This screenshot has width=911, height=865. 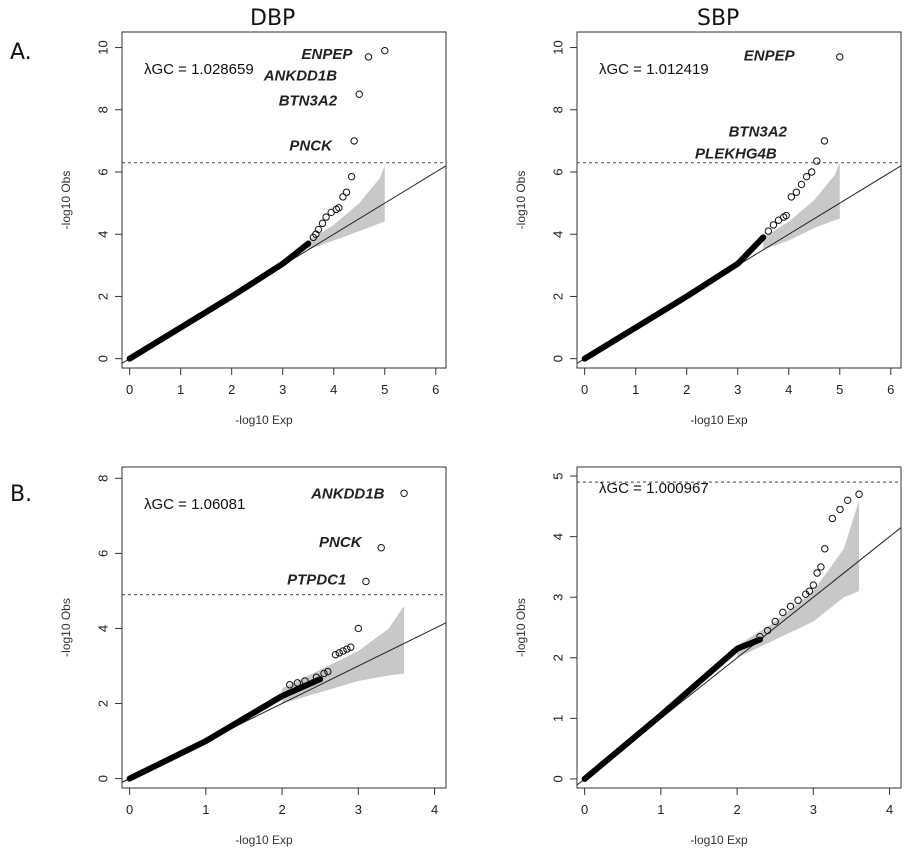 I want to click on lambda-gc-label: λGC = 1.06081, so click(x=194, y=504).